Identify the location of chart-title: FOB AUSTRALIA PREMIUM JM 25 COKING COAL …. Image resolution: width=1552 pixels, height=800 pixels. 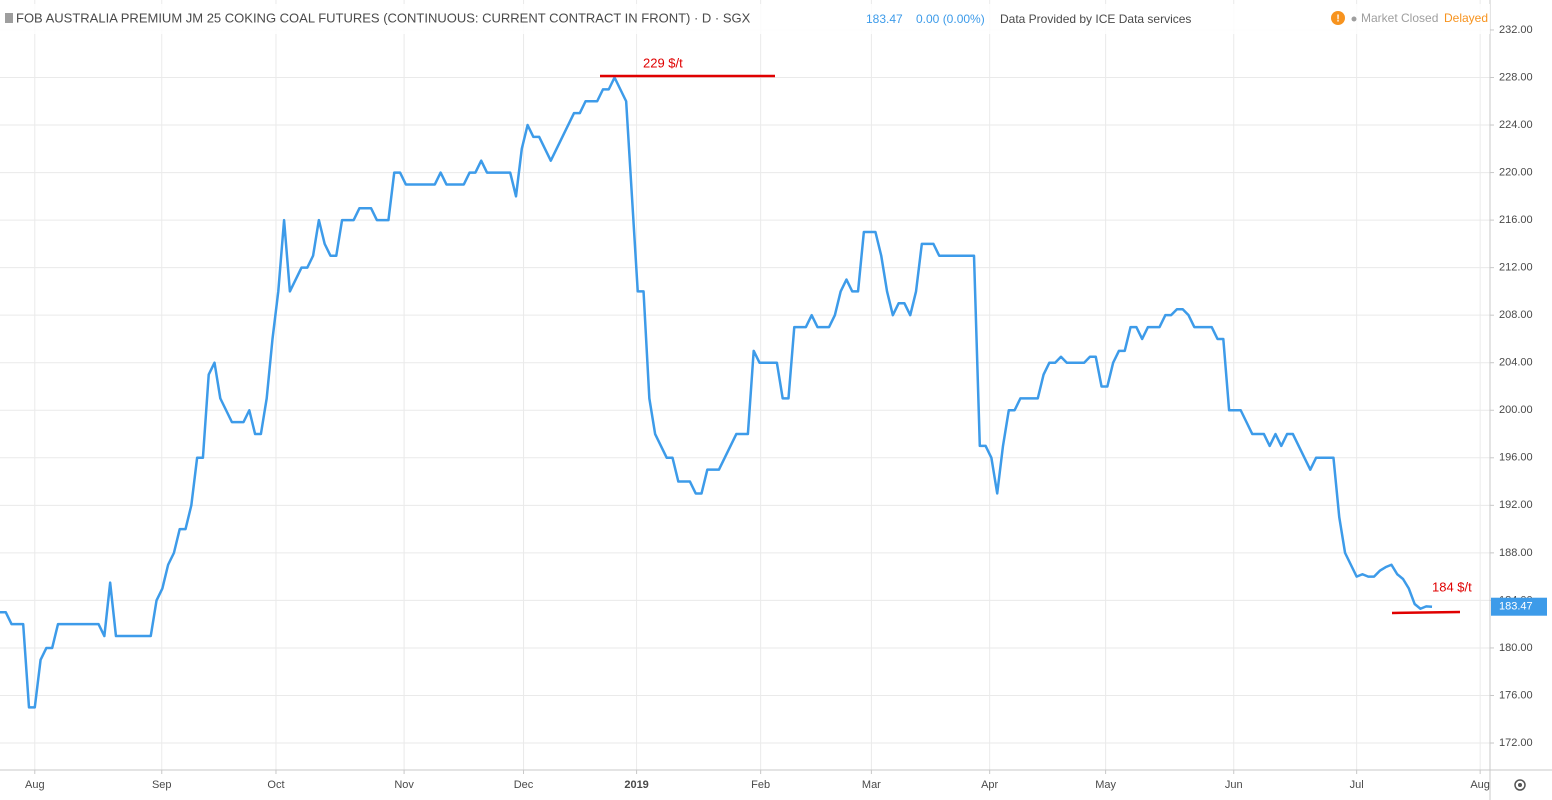
(383, 17).